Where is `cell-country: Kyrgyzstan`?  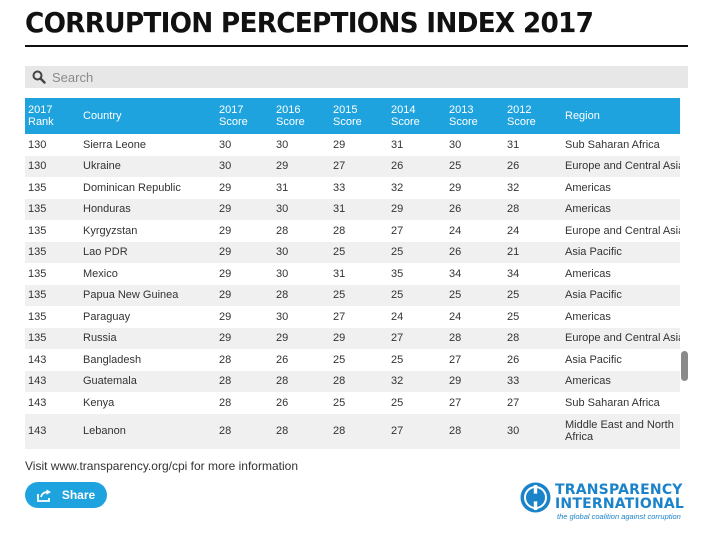
cell-country: Kyrgyzstan is located at coordinates (110, 230).